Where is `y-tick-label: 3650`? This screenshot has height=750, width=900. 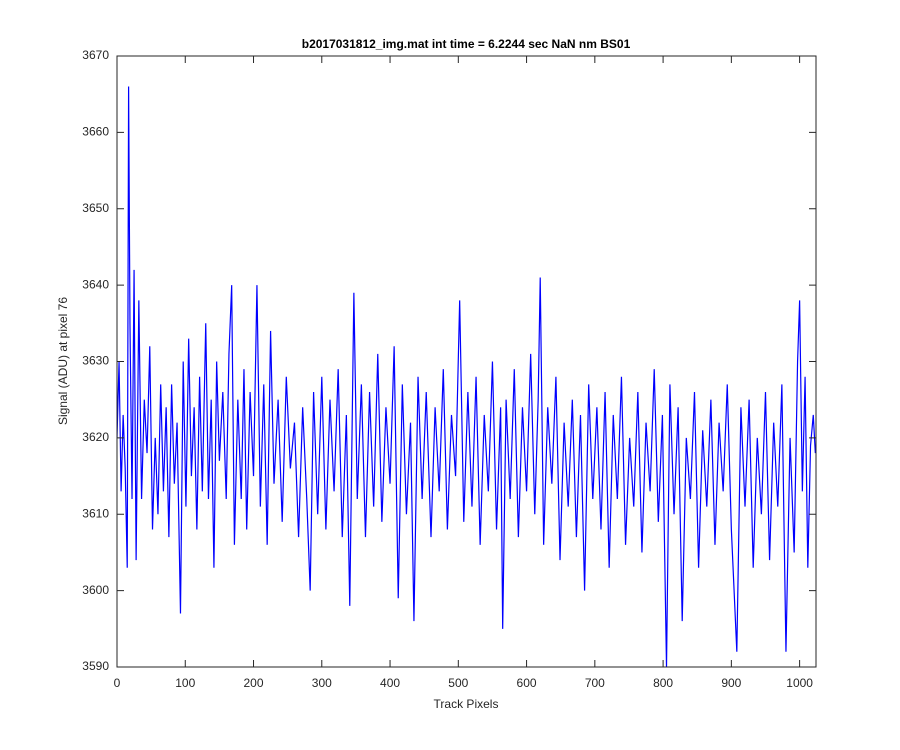 y-tick-label: 3650 is located at coordinates (95, 208).